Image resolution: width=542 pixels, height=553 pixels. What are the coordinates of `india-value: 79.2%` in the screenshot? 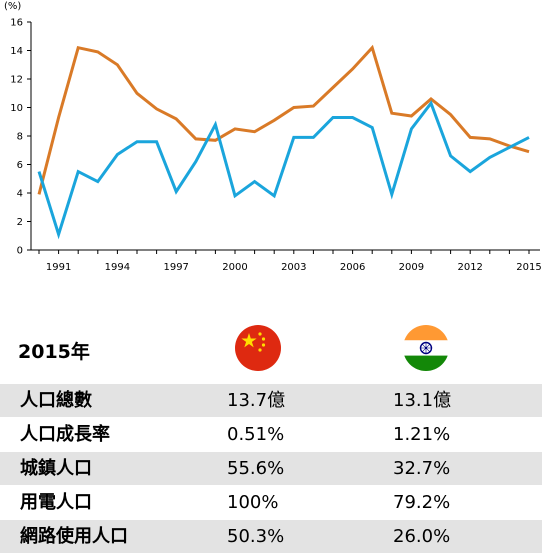 It's located at (422, 502).